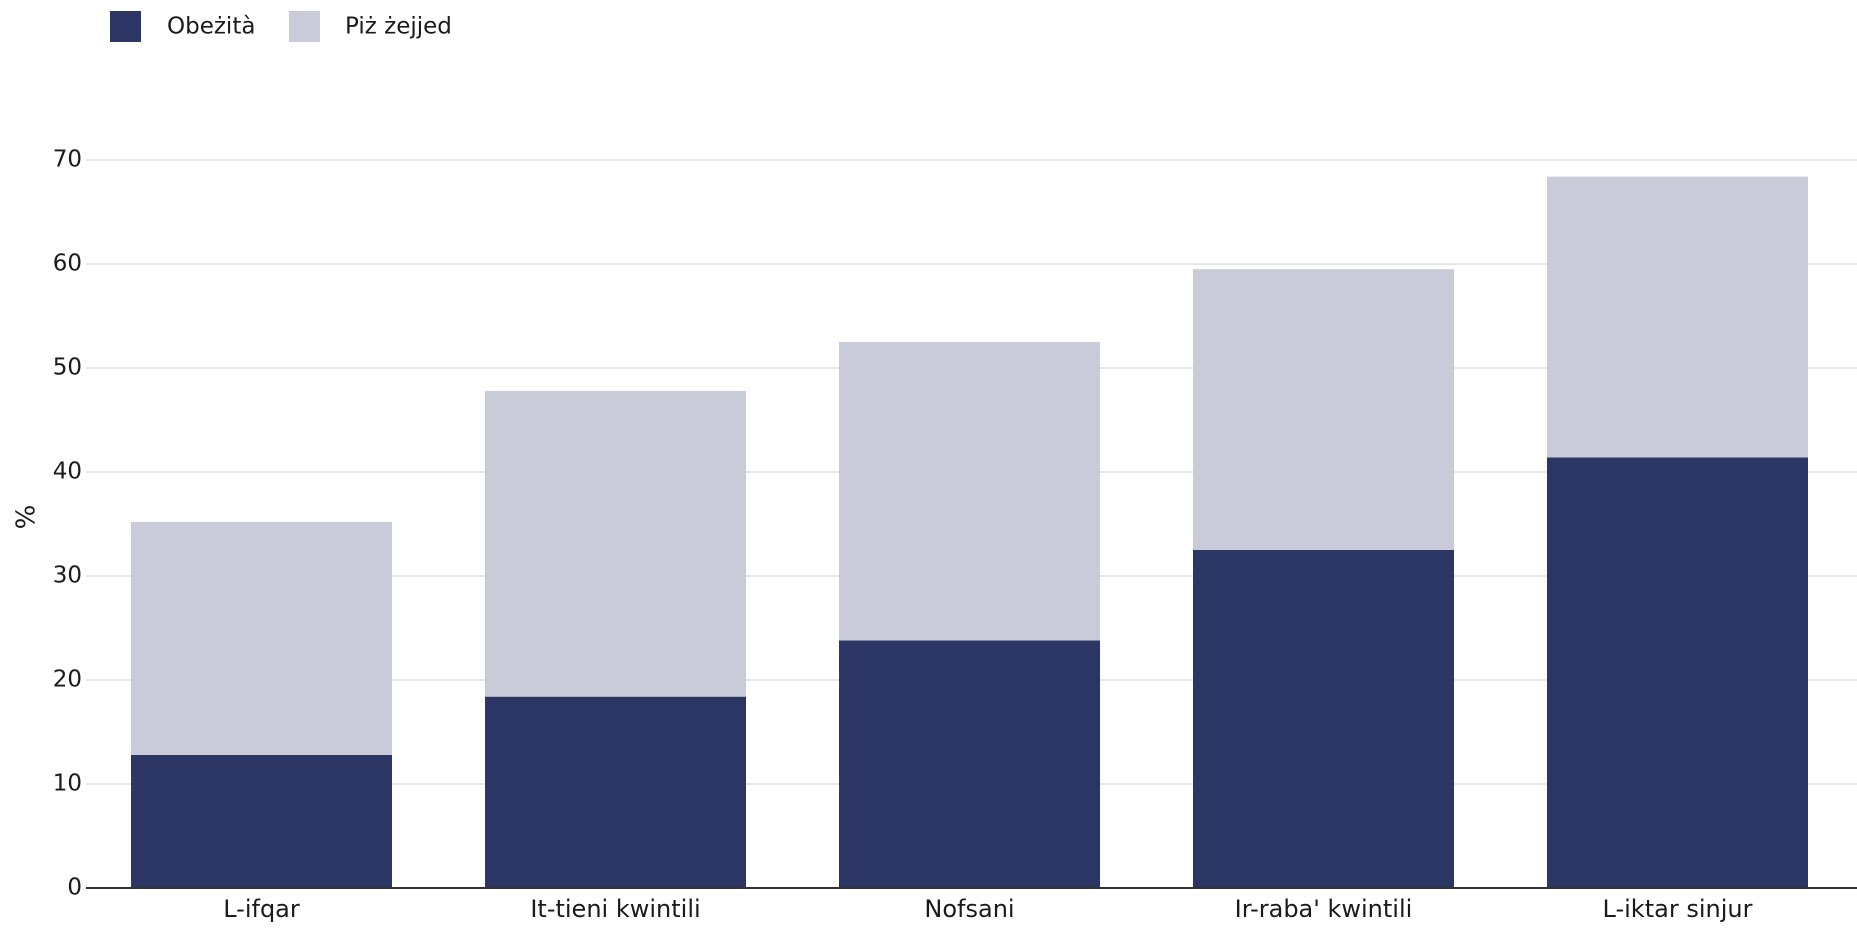 This screenshot has width=1857, height=931. Describe the element at coordinates (615, 909) in the screenshot. I see `x-tick-label: It-tieni kwintili` at that location.